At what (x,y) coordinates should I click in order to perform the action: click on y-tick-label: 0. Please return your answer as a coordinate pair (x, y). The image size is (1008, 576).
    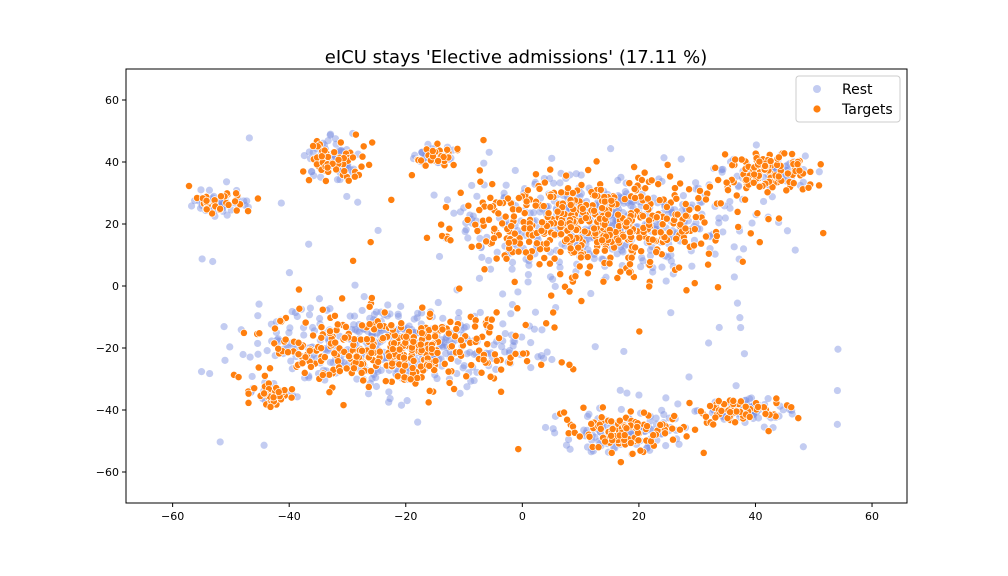
    Looking at the image, I should click on (115, 286).